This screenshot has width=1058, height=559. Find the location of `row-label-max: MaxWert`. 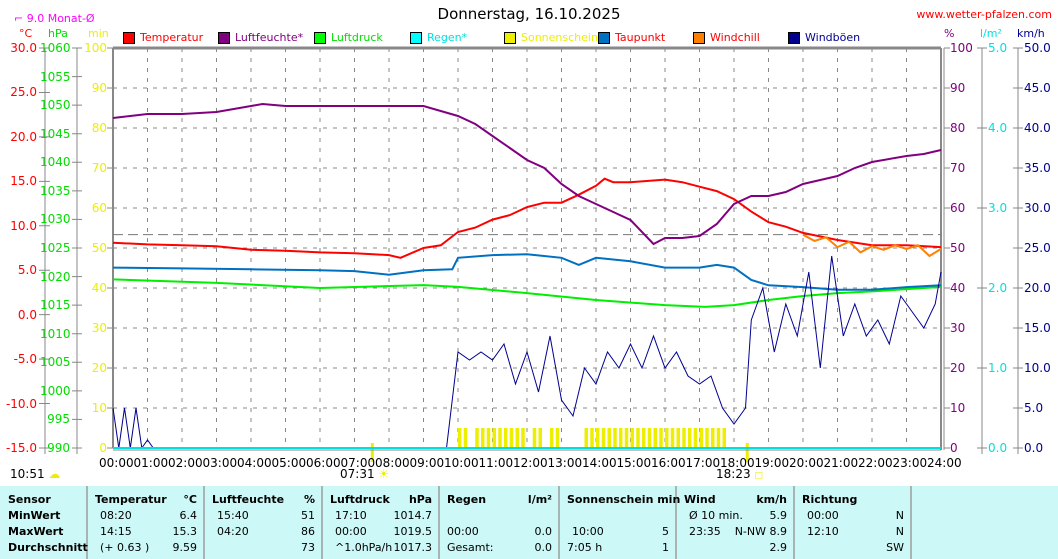

row-label-max: MaxWert is located at coordinates (36, 531).